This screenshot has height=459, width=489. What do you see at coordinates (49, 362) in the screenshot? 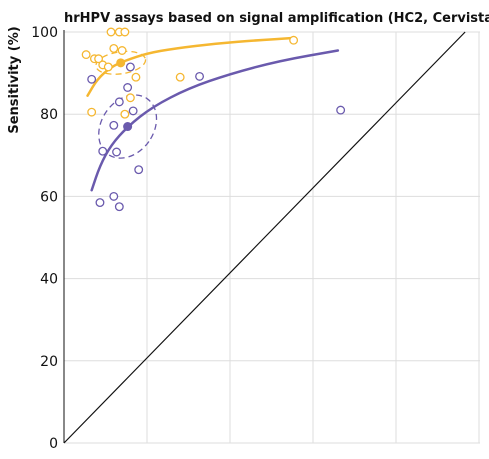
I see `y-tick-label: 20` at bounding box center [49, 362].